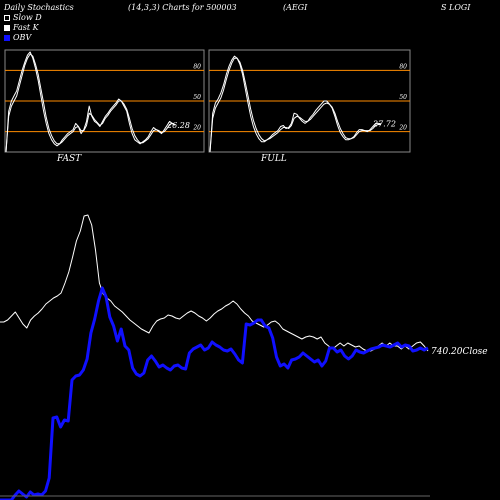 Image resolution: width=500 pixels, height=500 pixels. What do you see at coordinates (26, 27) in the screenshot?
I see `legend-label-fast-k: Fast K` at bounding box center [26, 27].